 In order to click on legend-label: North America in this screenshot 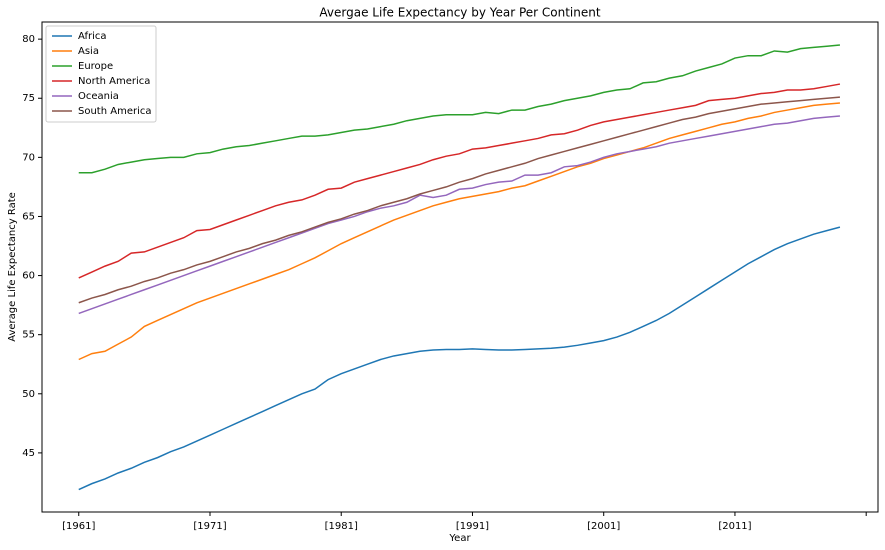, I will do `click(114, 81)`.